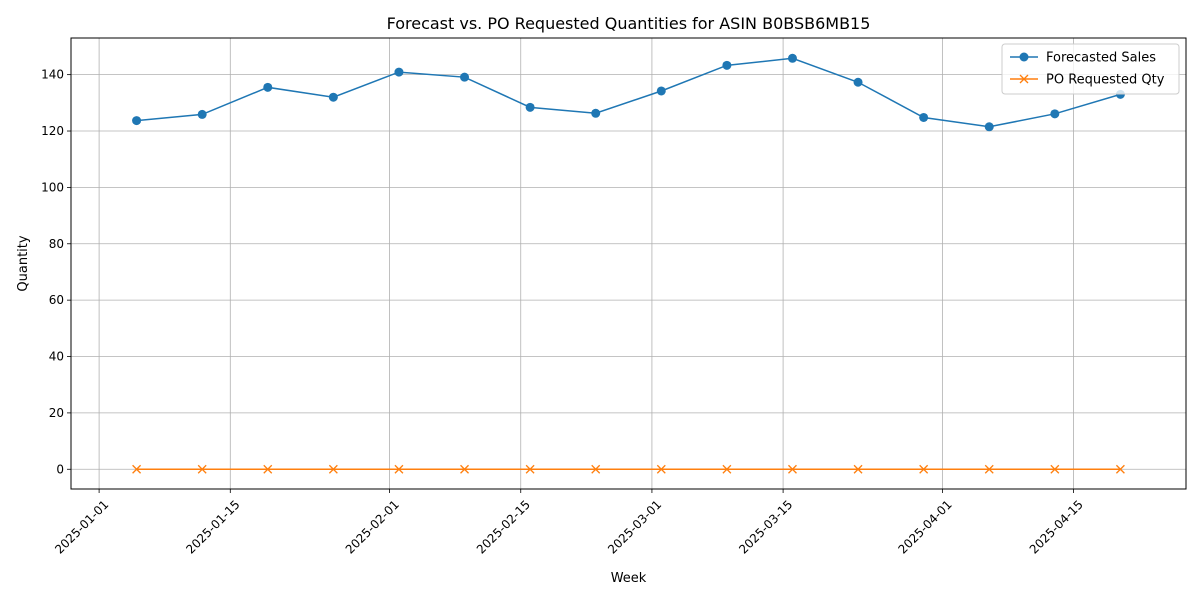 This screenshot has width=1200, height=600. Describe the element at coordinates (56, 244) in the screenshot. I see `y-tick-label: 80` at that location.